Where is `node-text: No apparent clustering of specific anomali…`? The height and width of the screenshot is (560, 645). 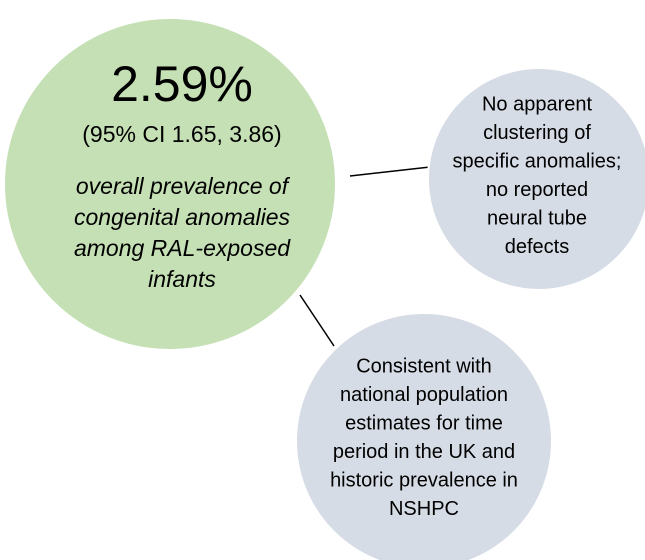
node-text: No apparent clustering of specific anomali… is located at coordinates (537, 175).